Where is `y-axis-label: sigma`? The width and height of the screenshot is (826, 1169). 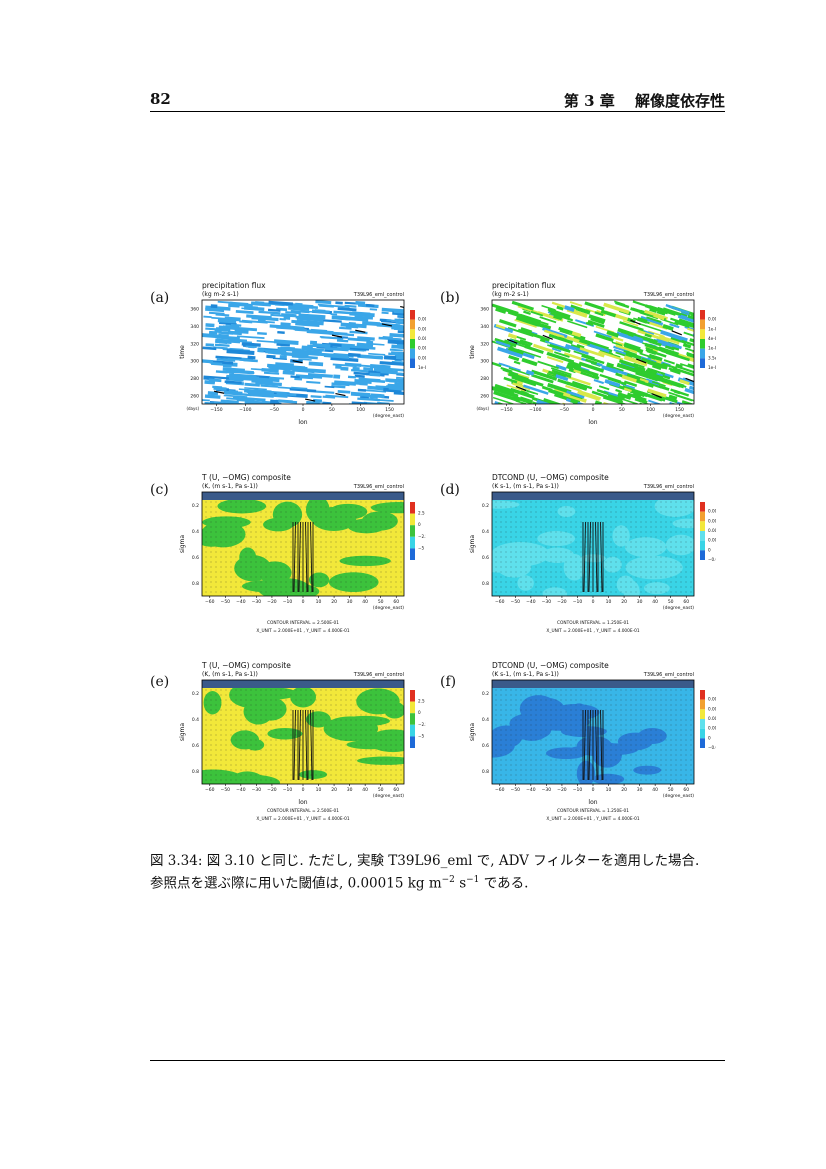 y-axis-label: sigma is located at coordinates (472, 732).